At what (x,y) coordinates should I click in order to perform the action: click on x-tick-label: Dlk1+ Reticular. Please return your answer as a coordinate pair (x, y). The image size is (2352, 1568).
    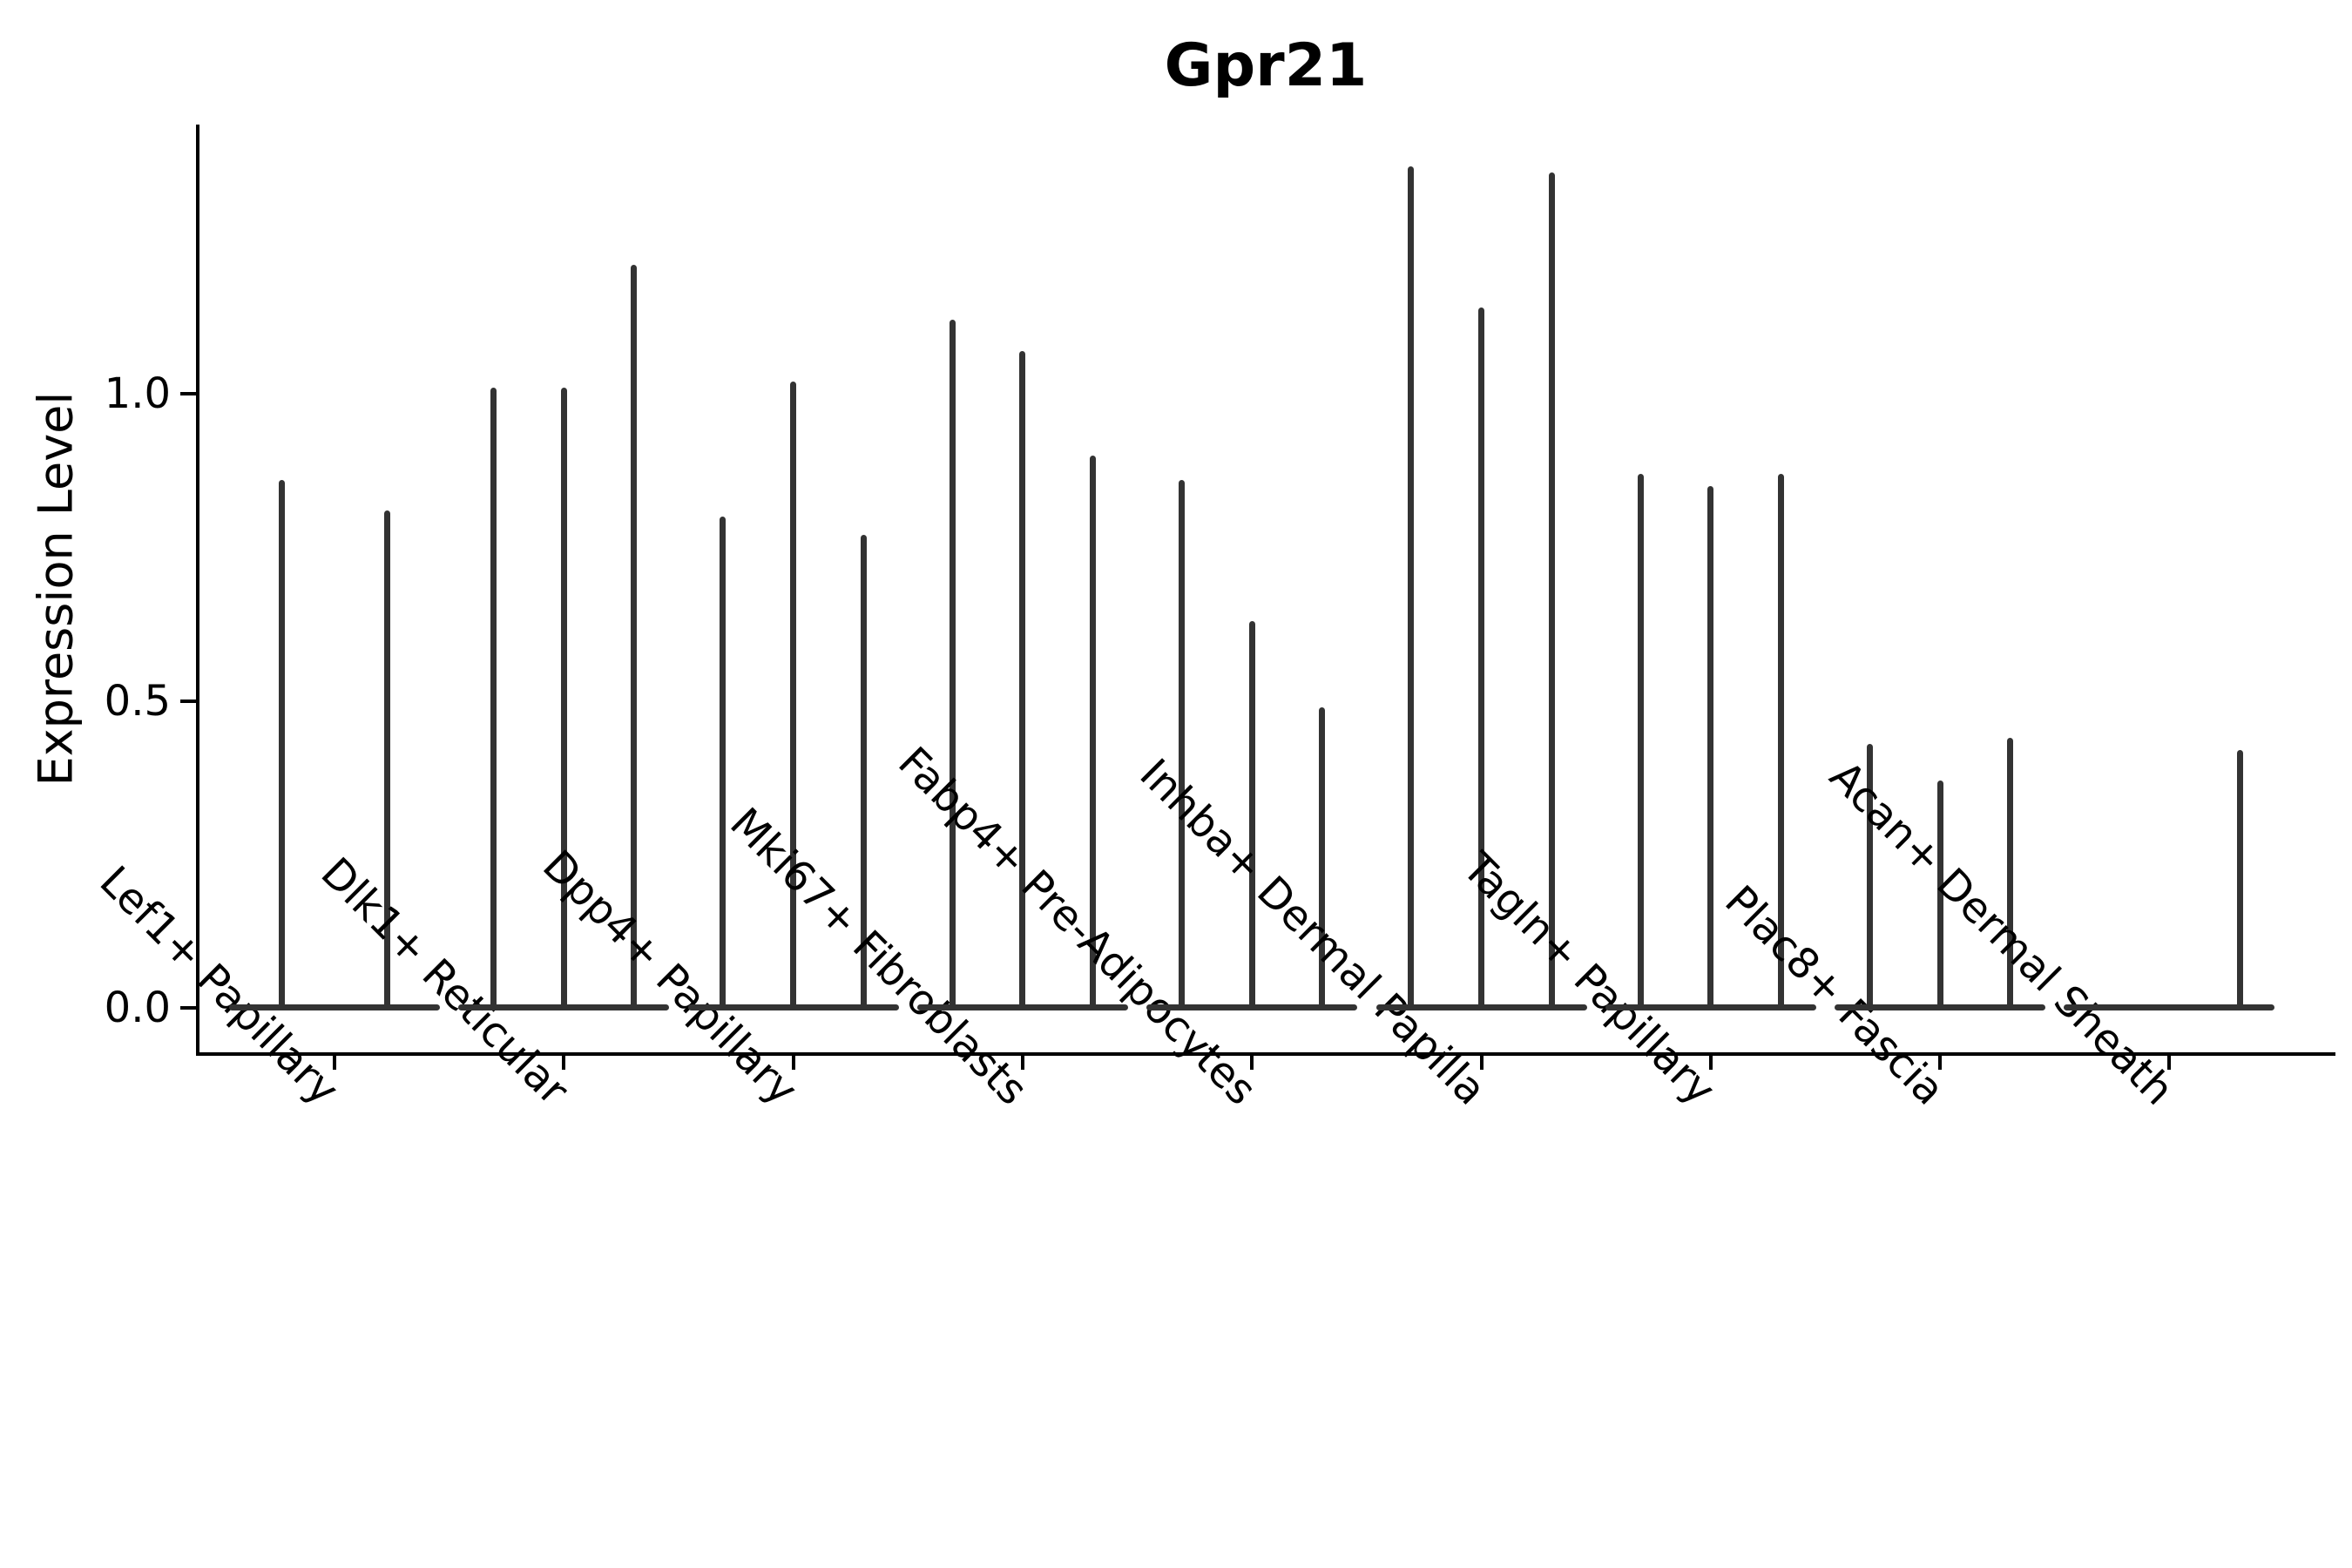
    Looking at the image, I should click on (444, 982).